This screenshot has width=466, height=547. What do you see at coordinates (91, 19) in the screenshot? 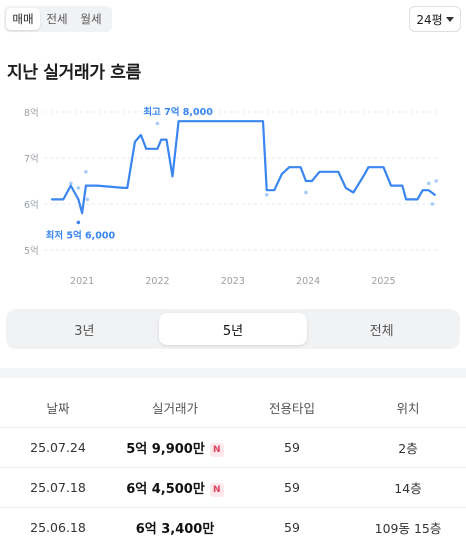
I see `tab-monthly-rent: 월세` at bounding box center [91, 19].